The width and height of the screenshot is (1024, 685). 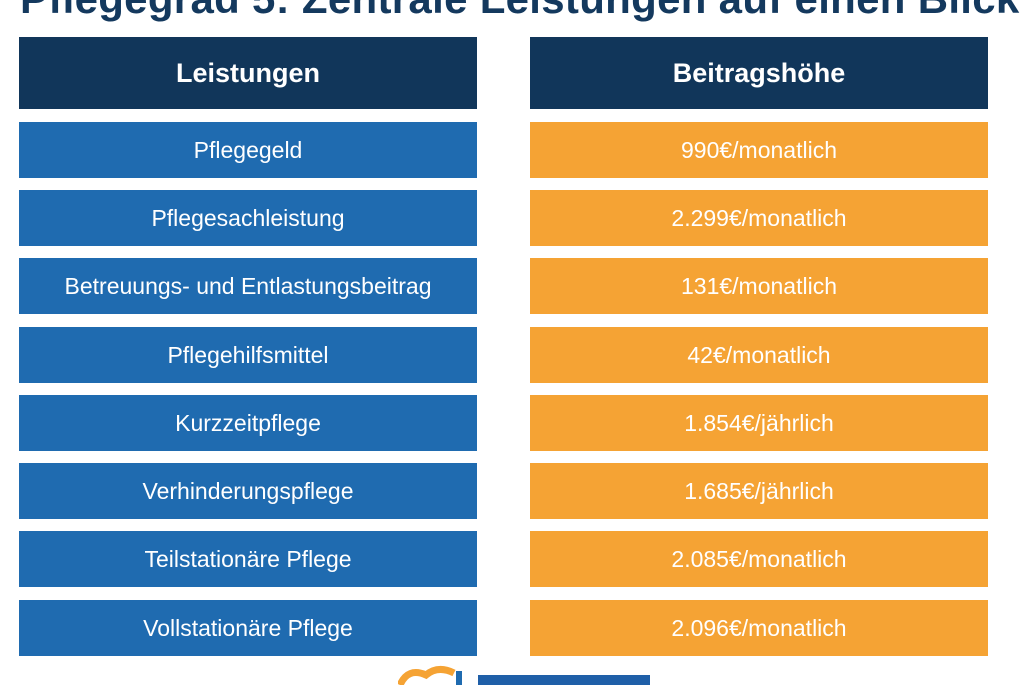 I want to click on betrag-cell: 2.096€/monatlich, so click(x=759, y=628).